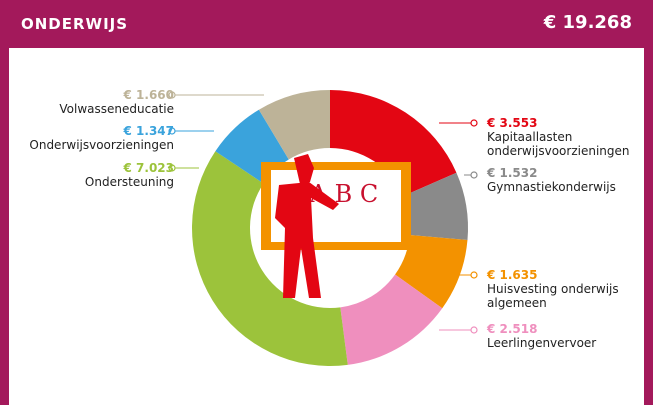  I want to click on segment-label: € 7.023 Ondersteuning, so click(99, 175).